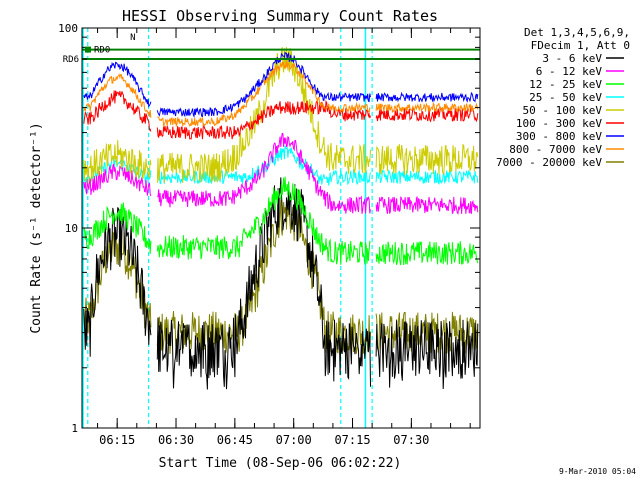 This screenshot has height=480, width=640. What do you see at coordinates (235, 440) in the screenshot?
I see `x-tick-label: 06:45` at bounding box center [235, 440].